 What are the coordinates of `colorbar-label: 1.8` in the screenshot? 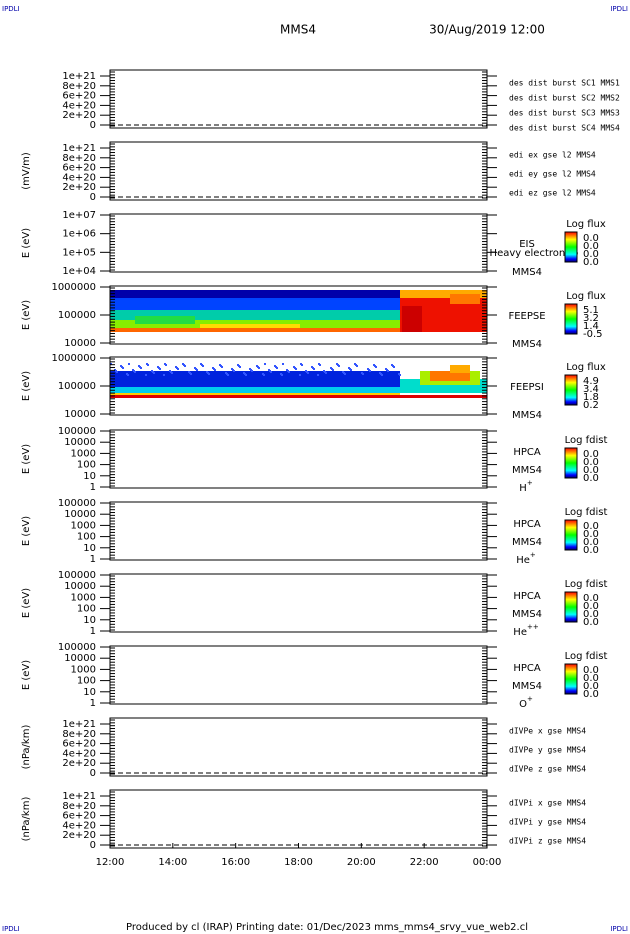 It's located at (591, 397).